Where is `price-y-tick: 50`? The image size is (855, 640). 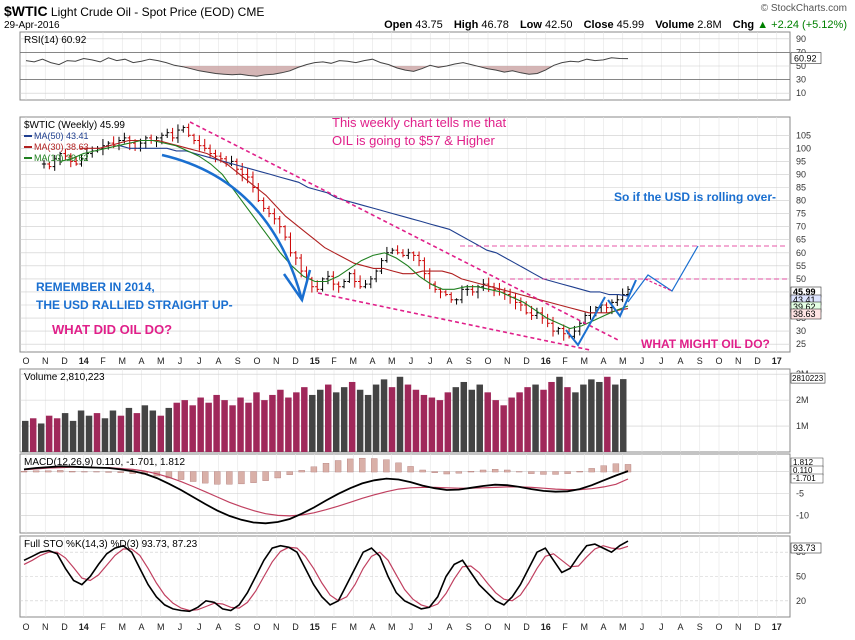 price-y-tick: 50 is located at coordinates (801, 279).